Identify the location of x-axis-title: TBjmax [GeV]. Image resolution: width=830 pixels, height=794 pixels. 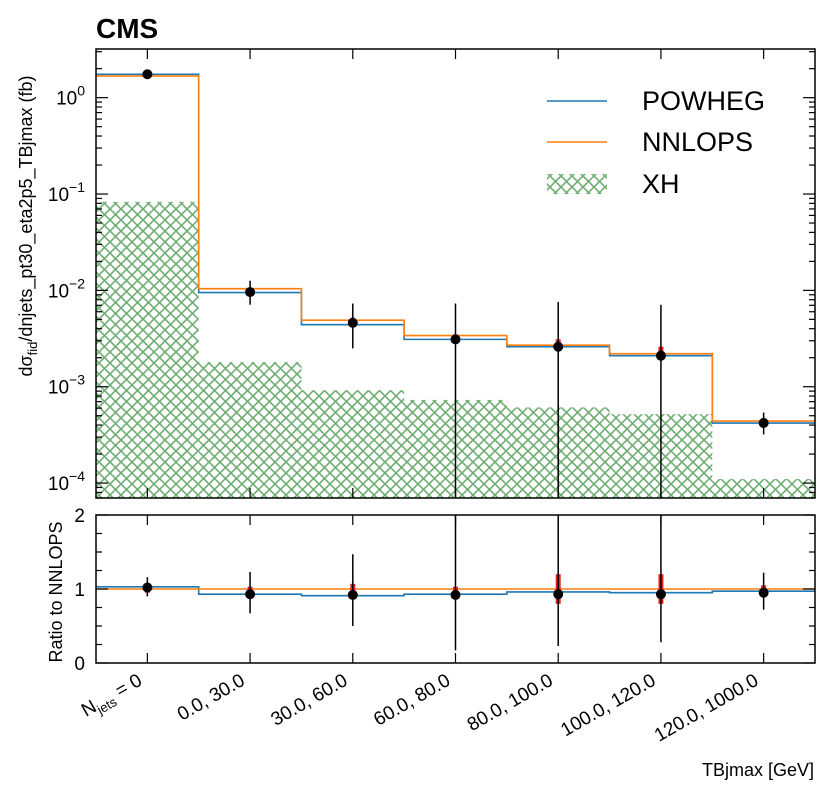
(758, 770).